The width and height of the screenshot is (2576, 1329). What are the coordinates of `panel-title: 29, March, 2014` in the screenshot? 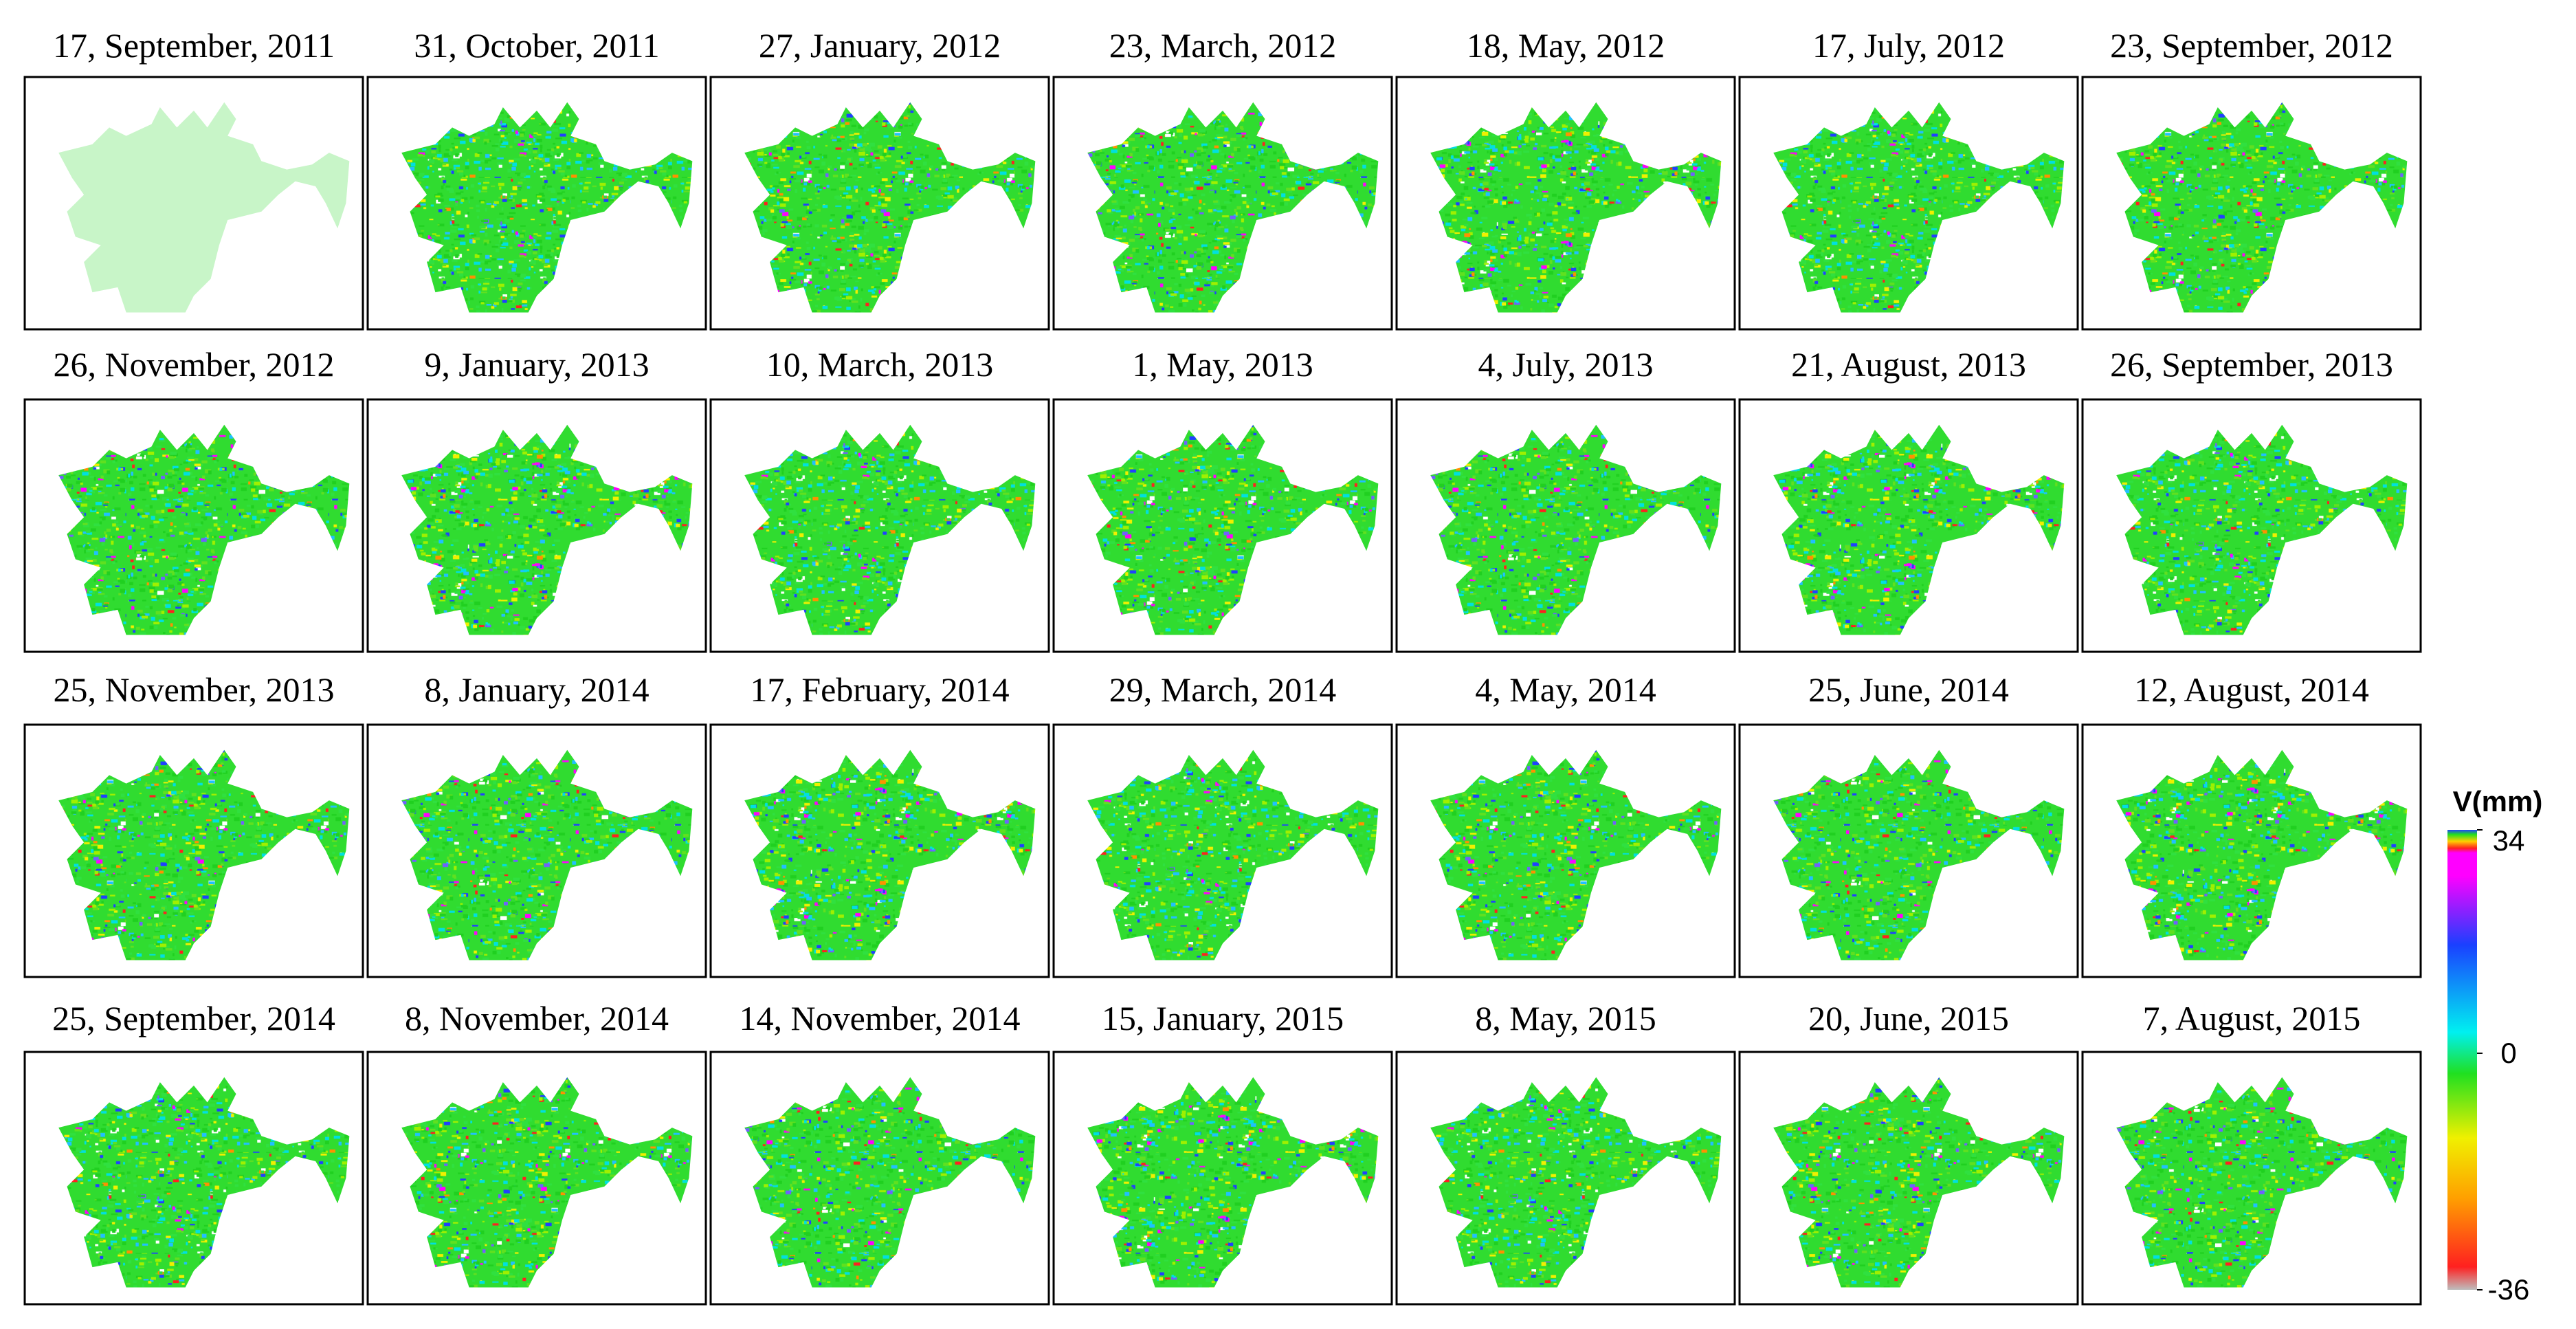 It's located at (1223, 689).